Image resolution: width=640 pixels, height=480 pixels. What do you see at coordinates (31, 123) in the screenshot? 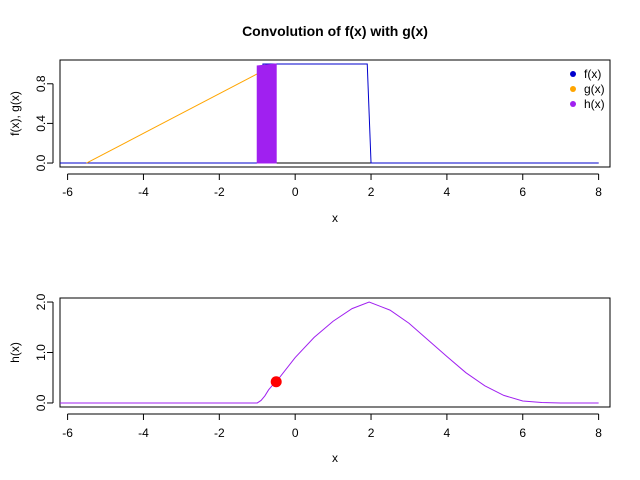
I see `y-axis: 0.0 0.4 0.8 f(x), g(x)` at bounding box center [31, 123].